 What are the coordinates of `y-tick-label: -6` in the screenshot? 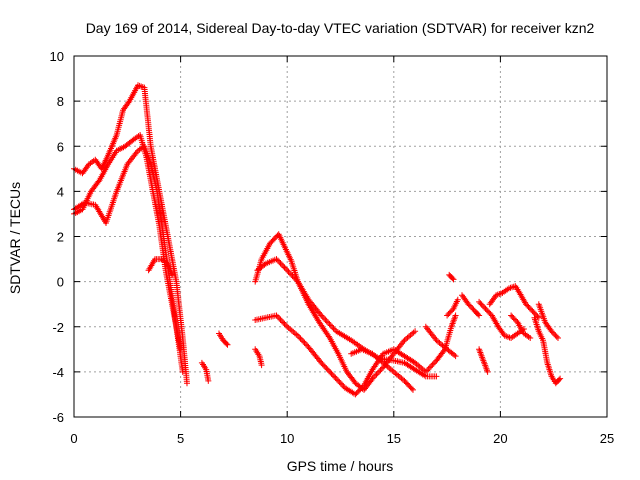 It's located at (58, 417).